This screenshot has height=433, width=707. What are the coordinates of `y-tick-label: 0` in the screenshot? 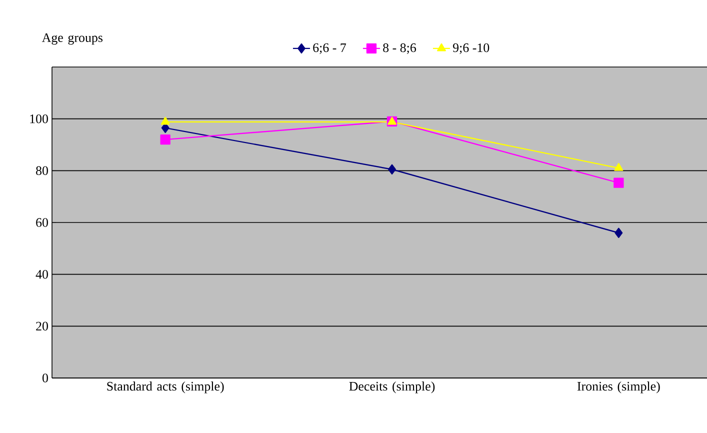 It's located at (45, 378).